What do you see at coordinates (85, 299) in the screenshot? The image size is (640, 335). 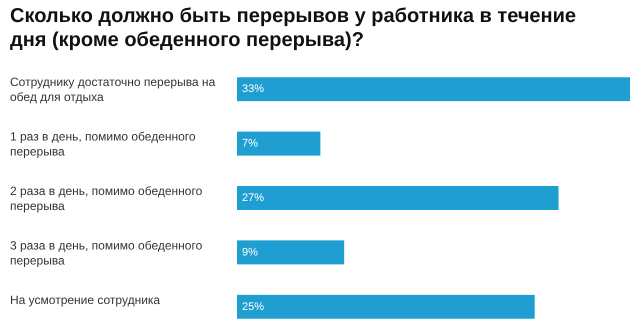 I see `y-tick-label: На усмотрение сотрудника` at bounding box center [85, 299].